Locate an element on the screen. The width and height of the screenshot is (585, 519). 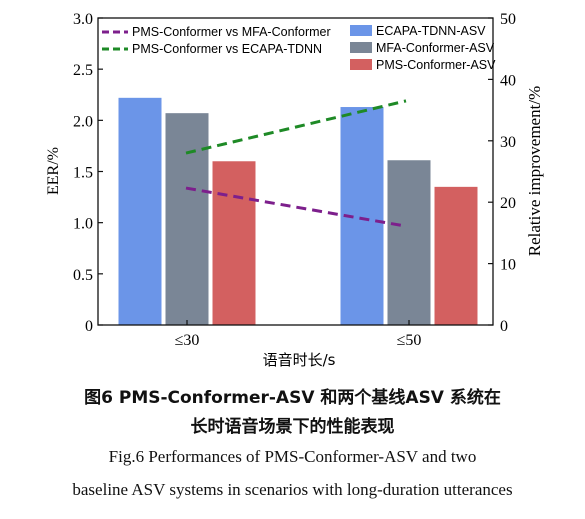
legend-bar-label-2: PMS-Conformer-ASV is located at coordinates (436, 65).